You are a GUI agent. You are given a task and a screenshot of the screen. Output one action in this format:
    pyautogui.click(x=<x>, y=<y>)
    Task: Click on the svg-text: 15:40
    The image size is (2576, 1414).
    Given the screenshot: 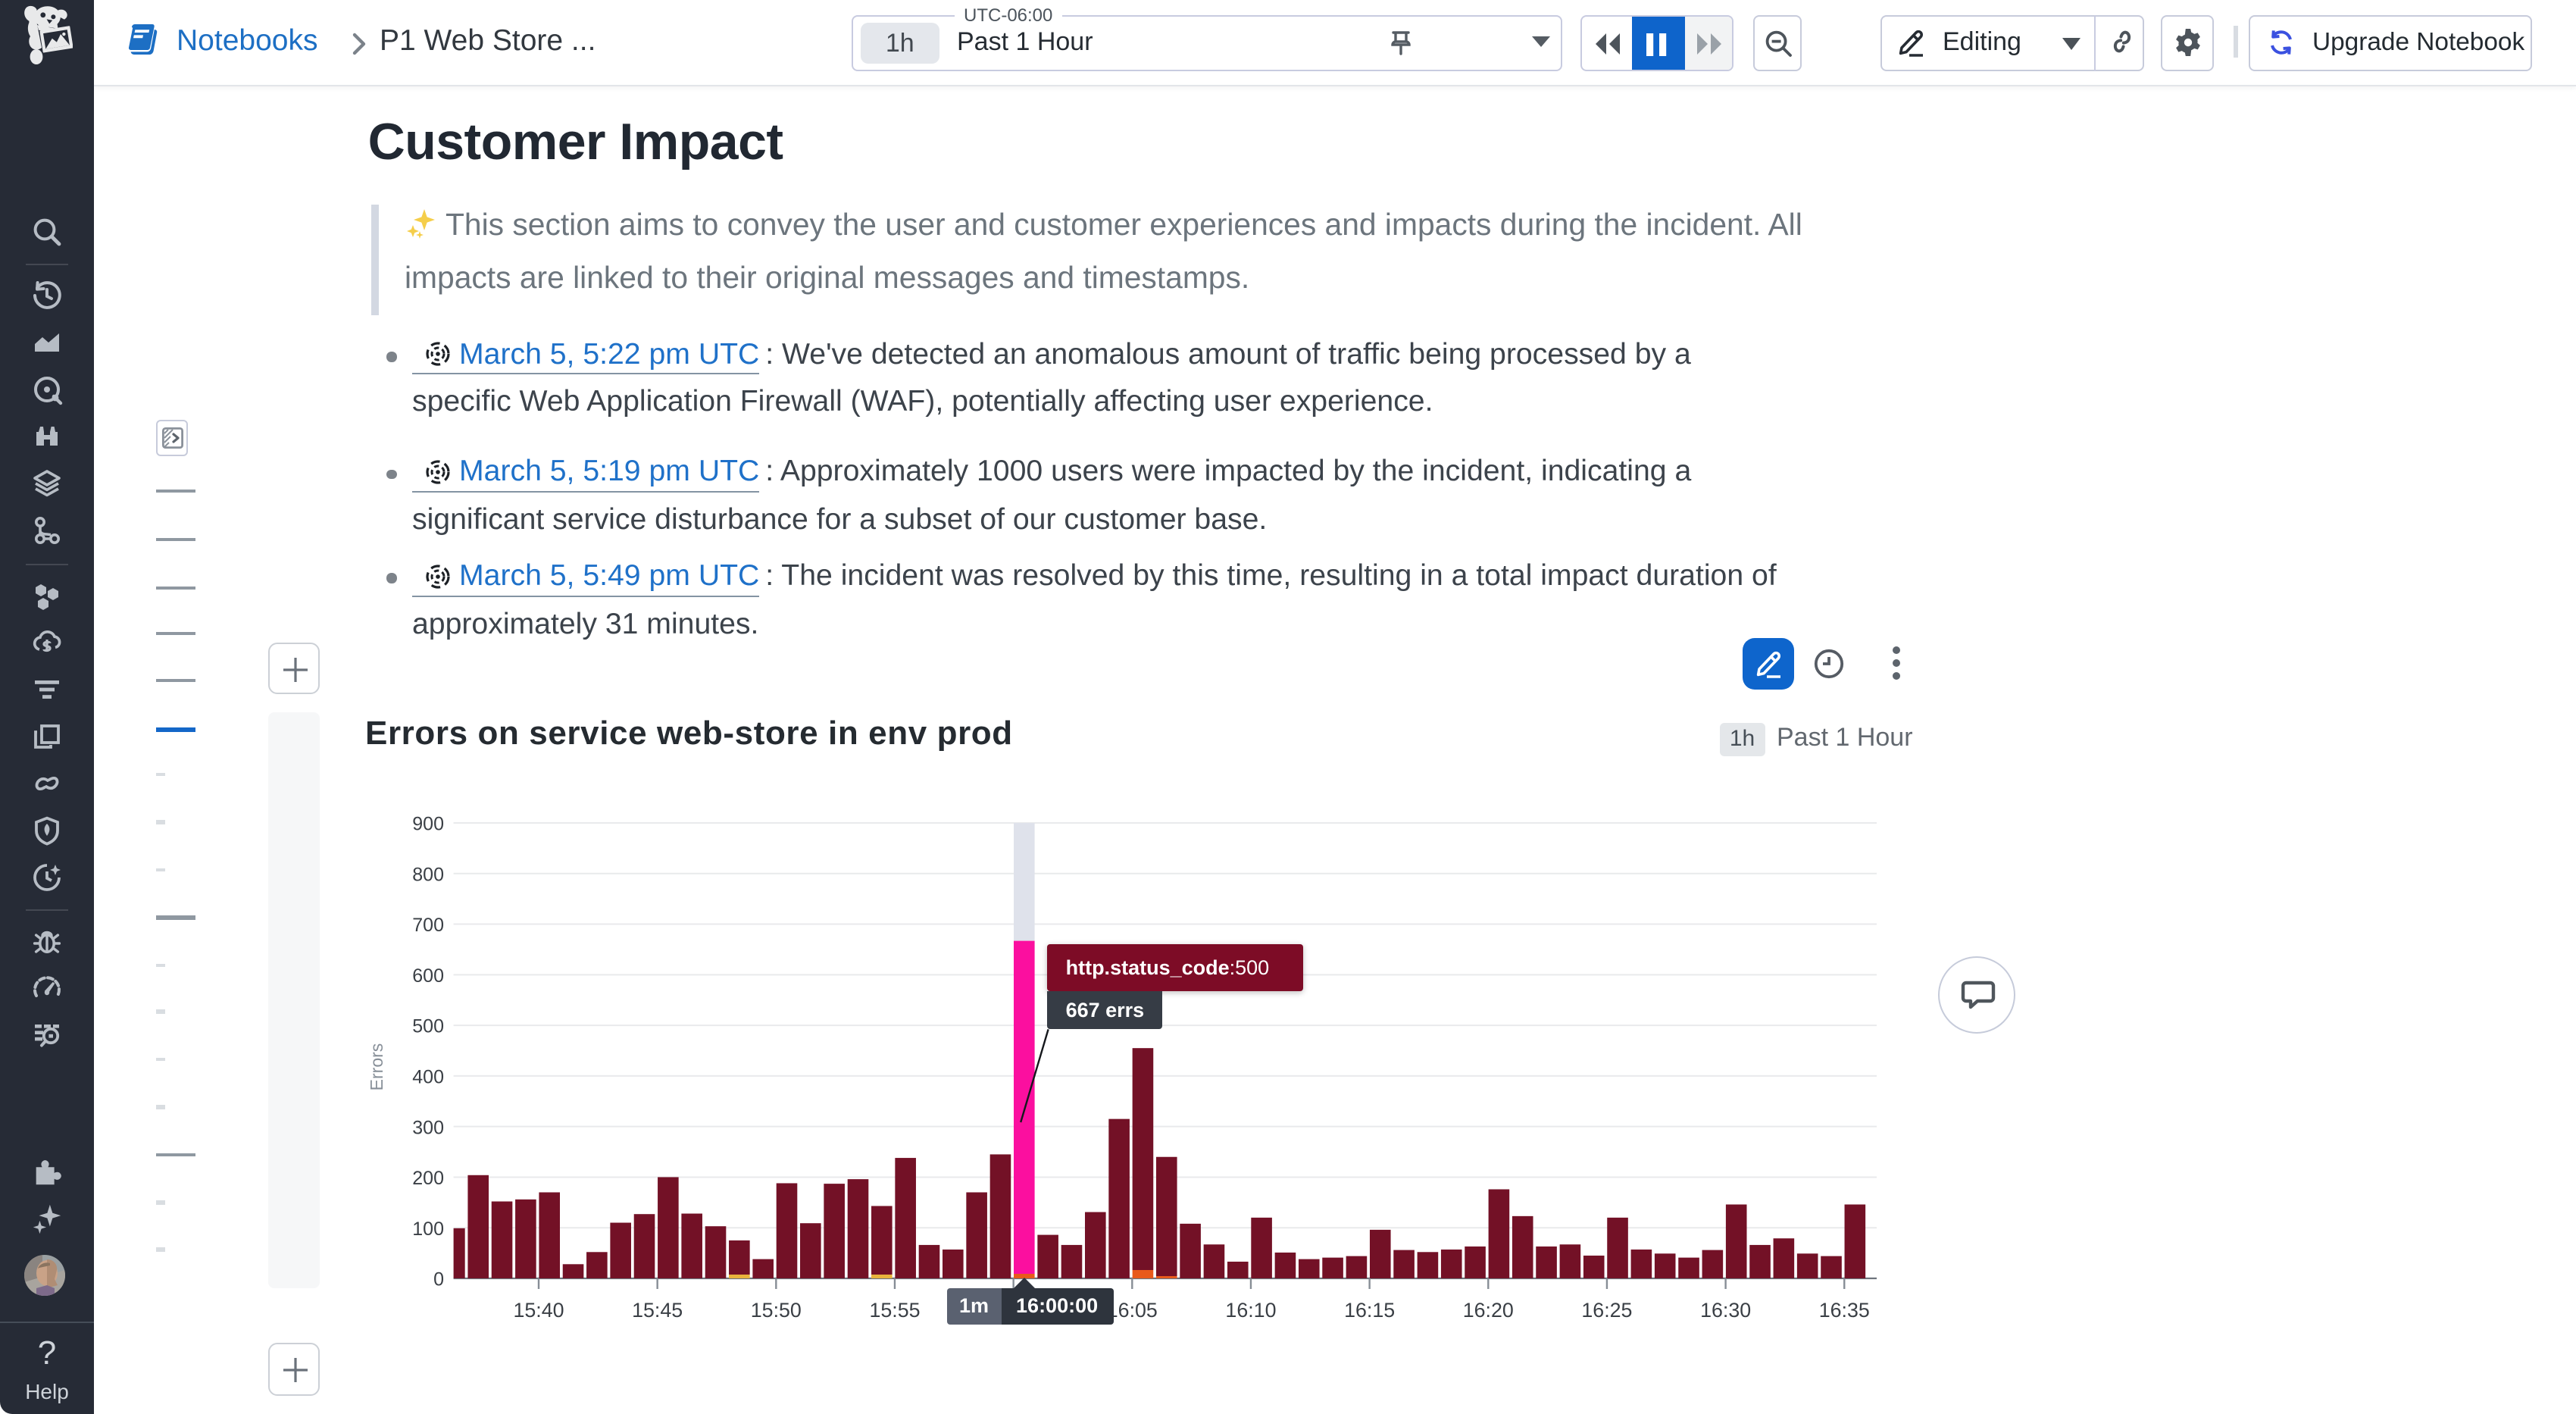 What is the action you would take?
    pyautogui.click(x=538, y=1310)
    